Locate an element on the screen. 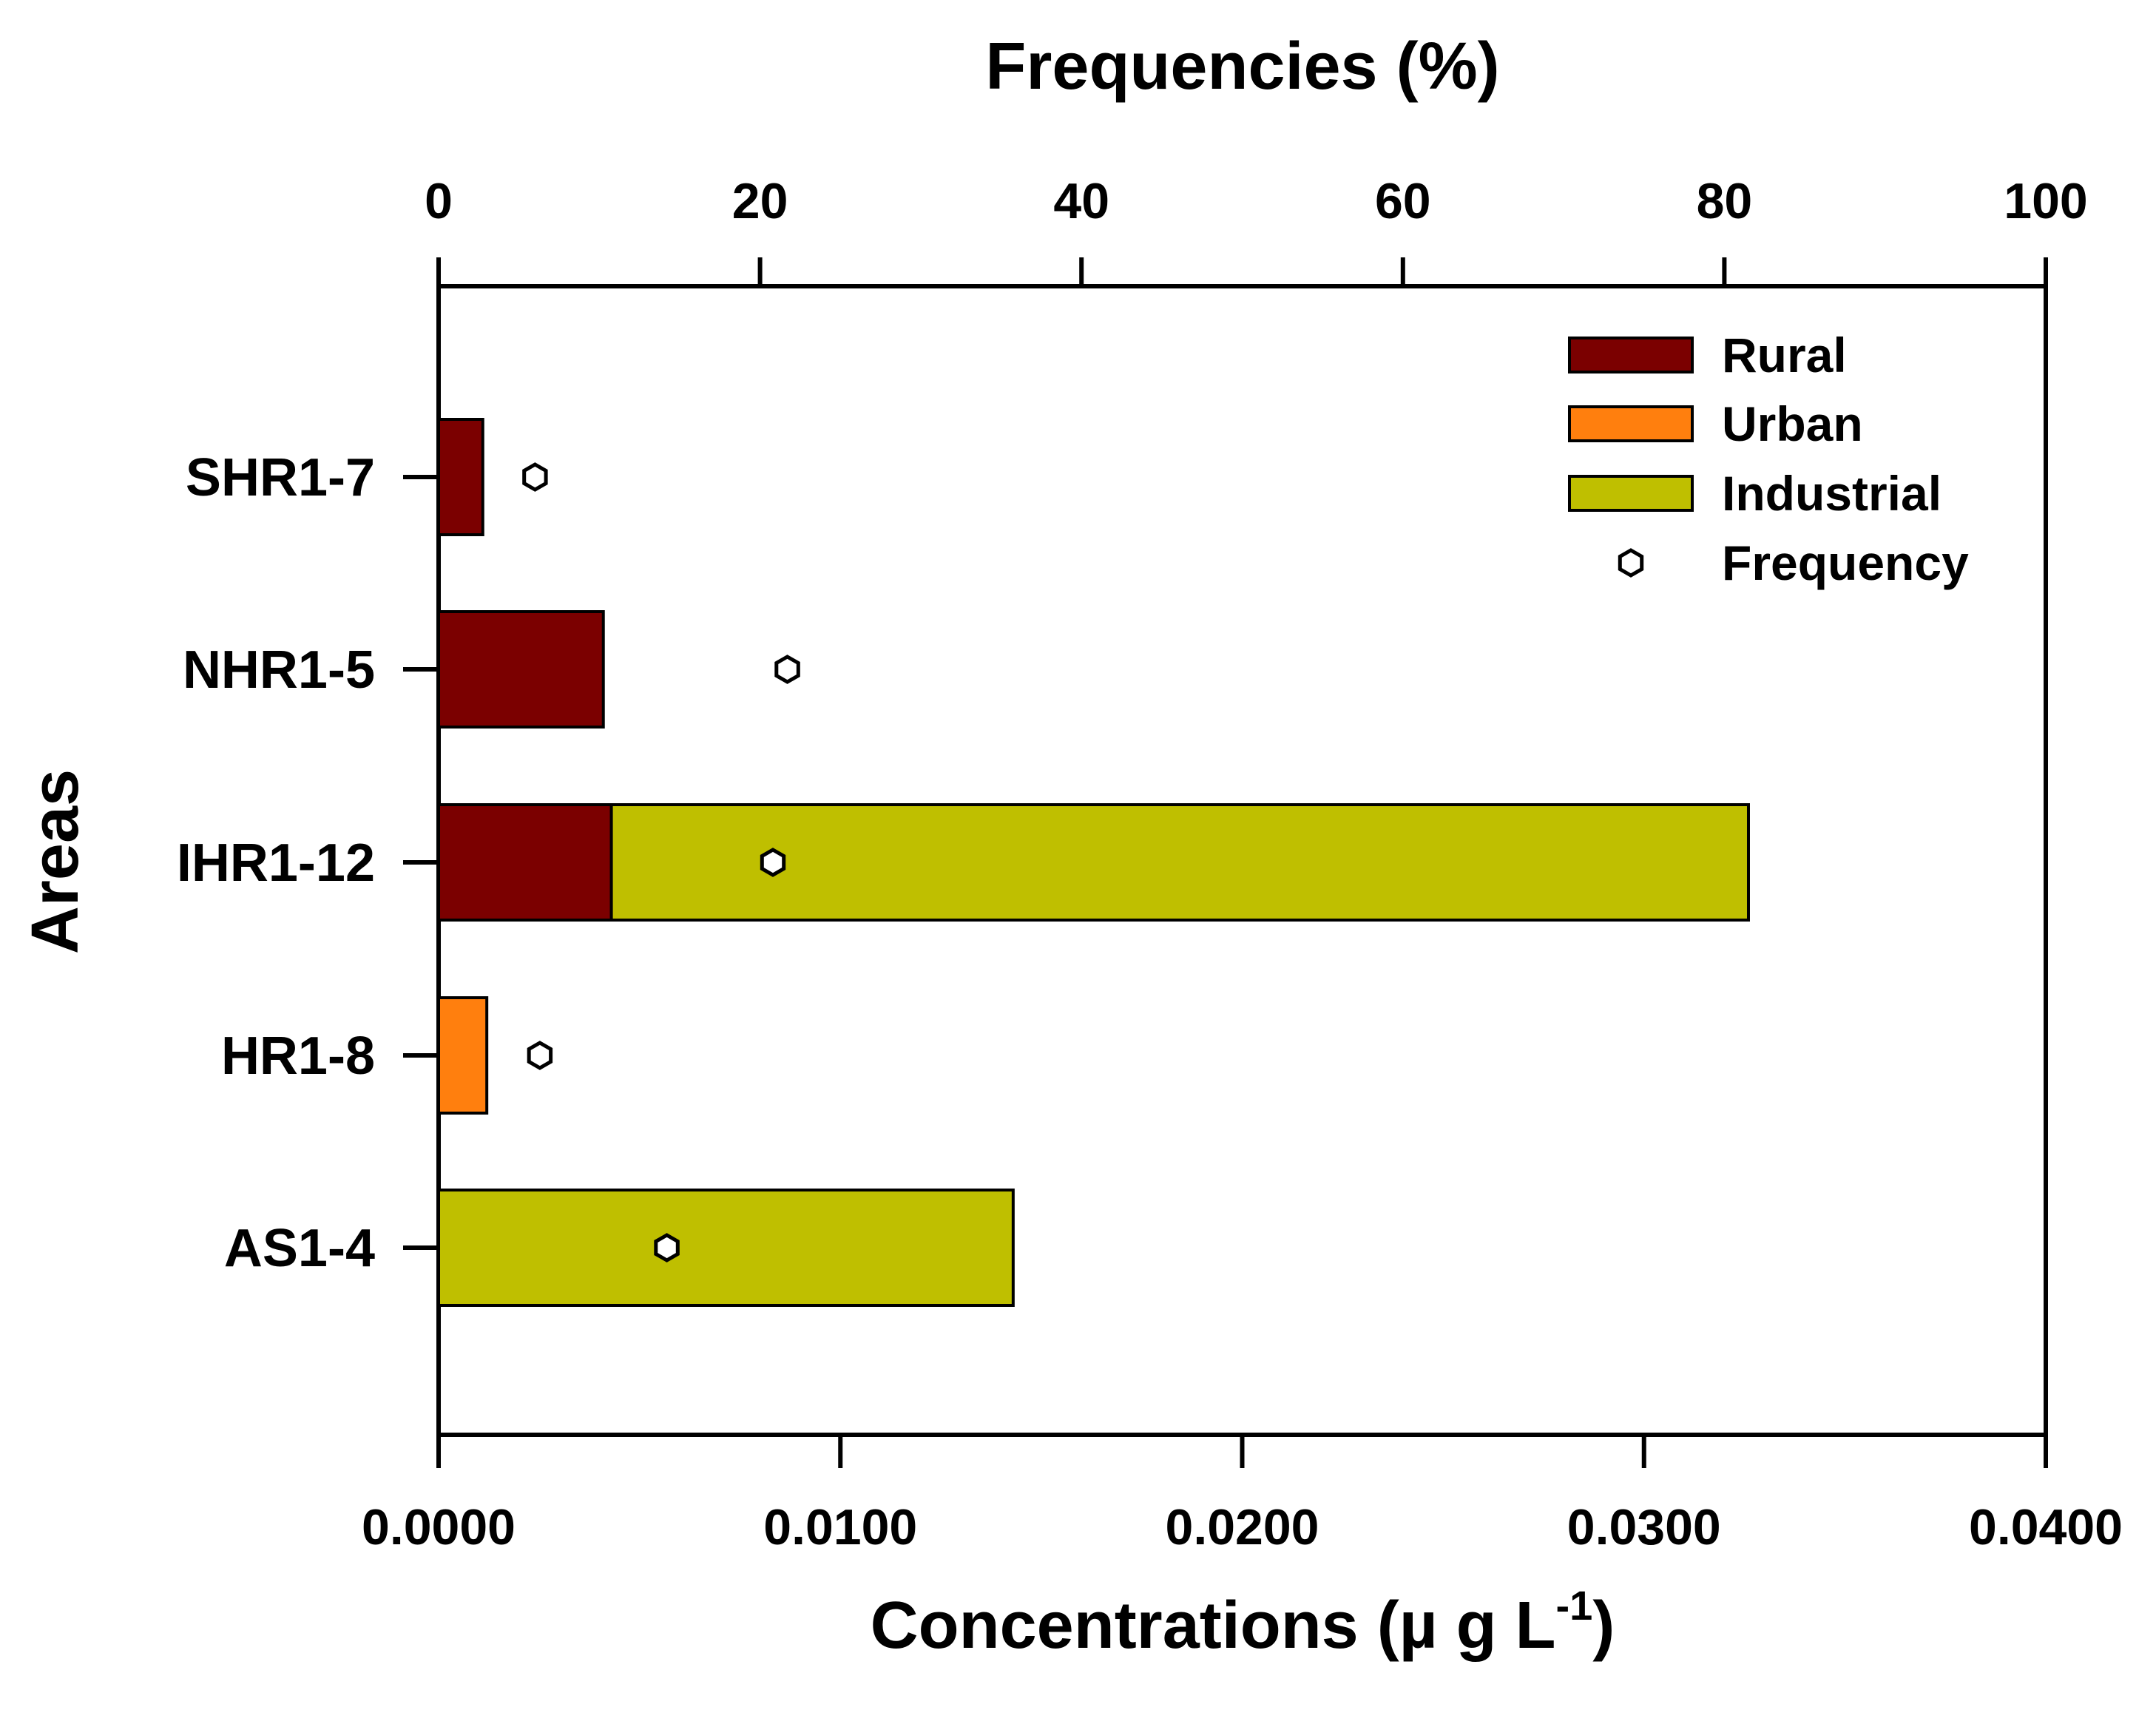 The image size is (2156, 1724). legend-swatch-urban is located at coordinates (1631, 423).